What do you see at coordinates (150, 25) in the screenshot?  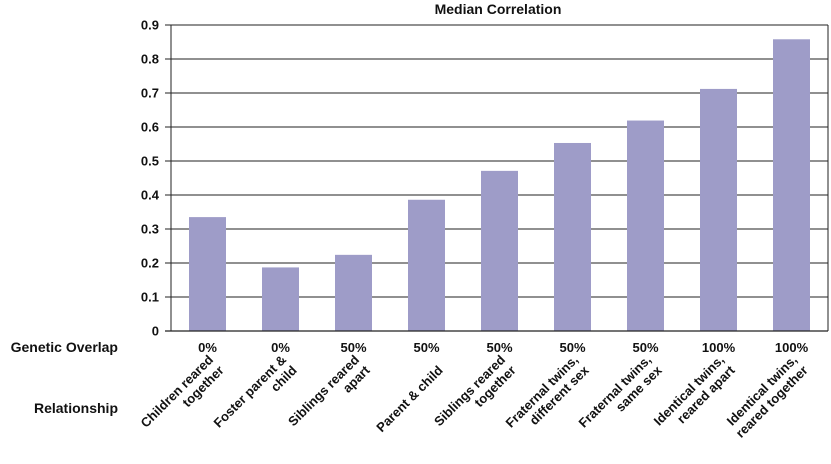 I see `y-tick-label: 0.9` at bounding box center [150, 25].